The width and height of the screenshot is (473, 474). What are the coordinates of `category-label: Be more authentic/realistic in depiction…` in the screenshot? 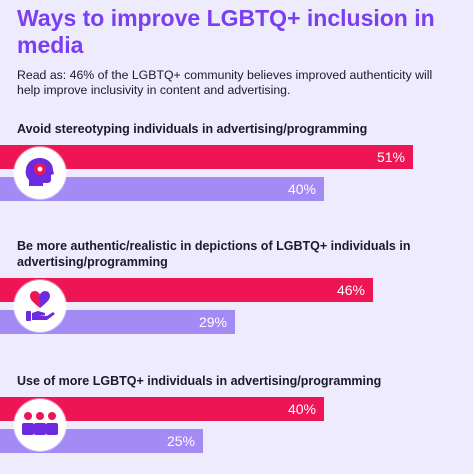 It's located at (214, 254).